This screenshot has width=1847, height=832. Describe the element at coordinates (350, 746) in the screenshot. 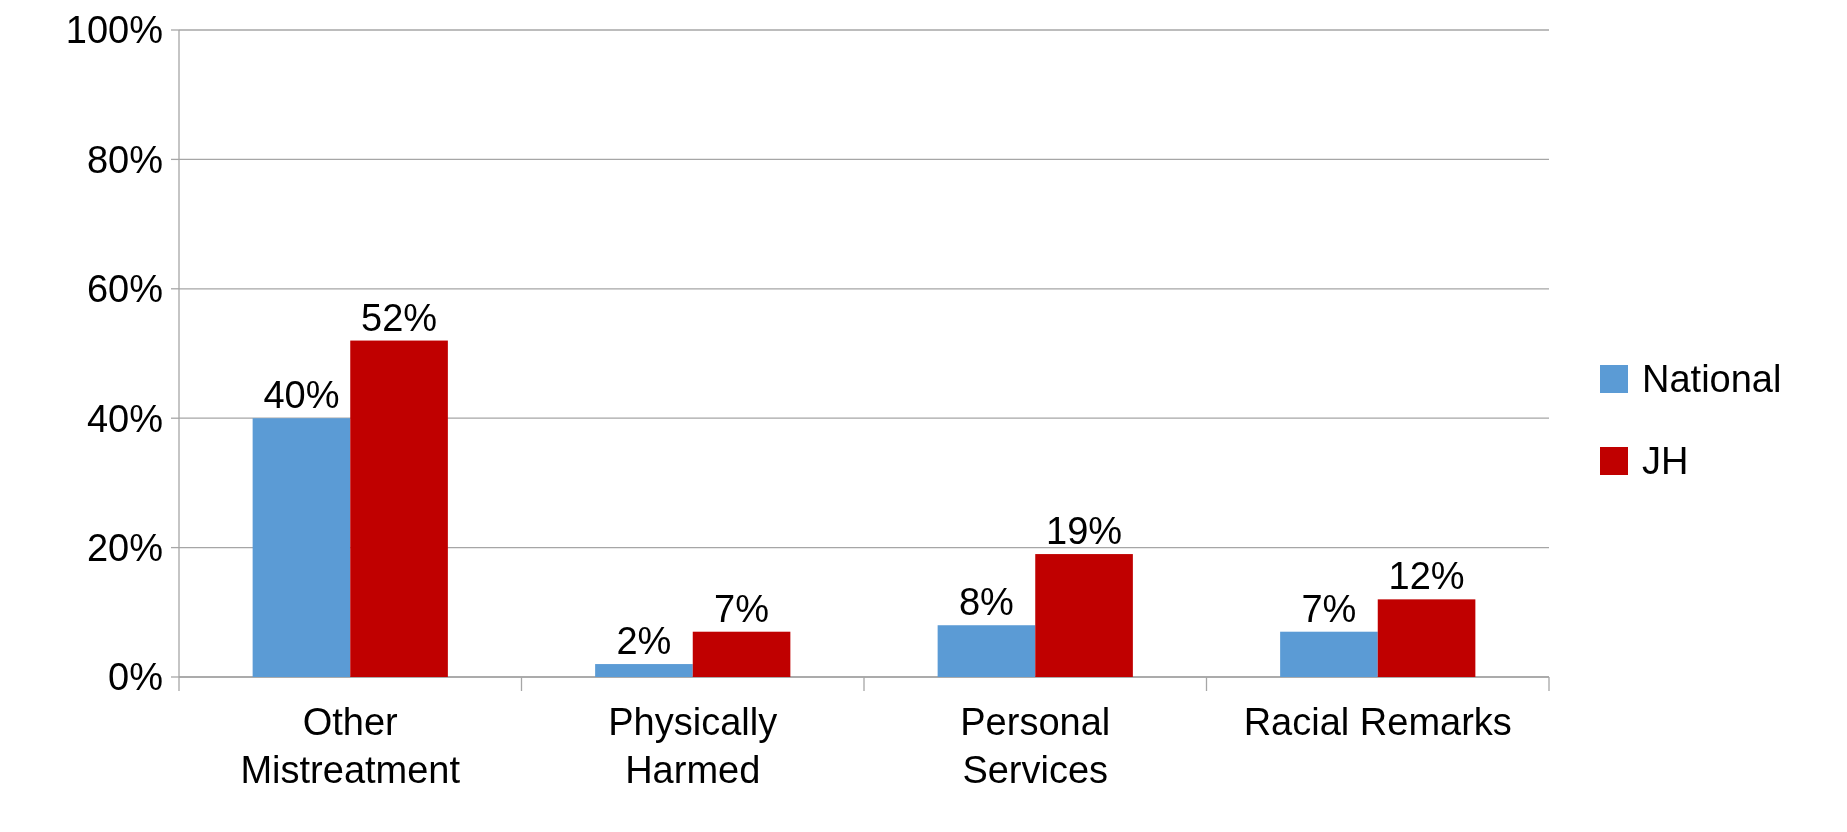

I see `x-tick-label: Other Mistreatment` at that location.